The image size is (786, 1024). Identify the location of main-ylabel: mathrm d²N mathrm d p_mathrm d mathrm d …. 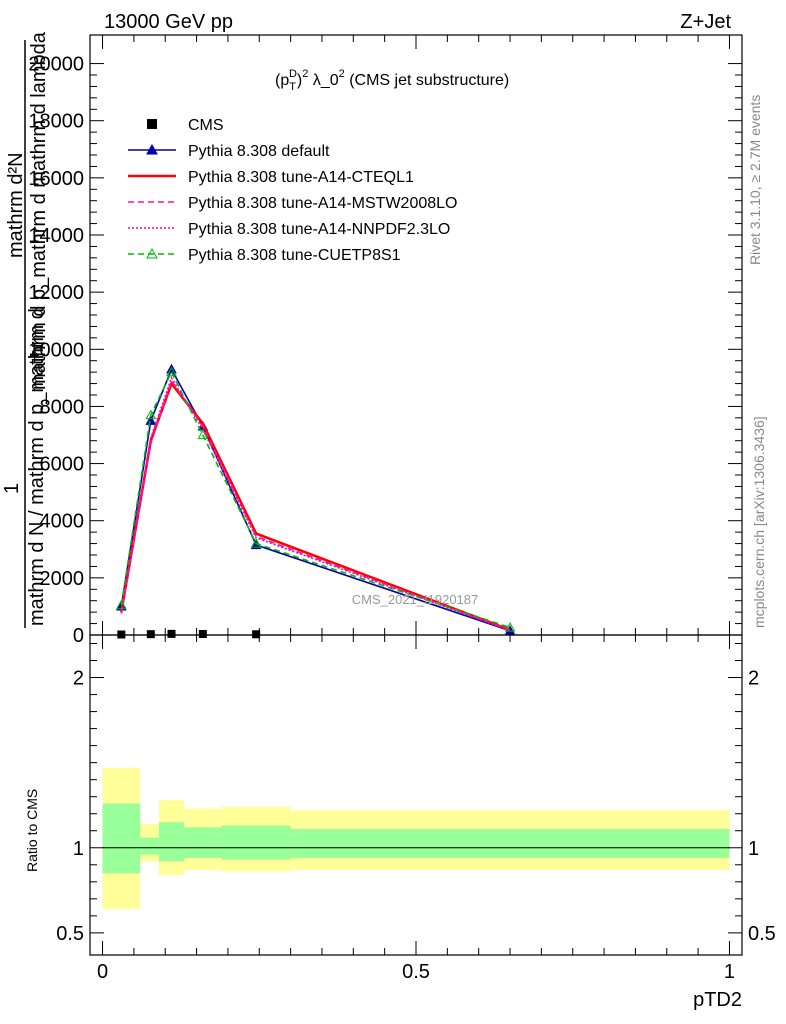
(25, 329).